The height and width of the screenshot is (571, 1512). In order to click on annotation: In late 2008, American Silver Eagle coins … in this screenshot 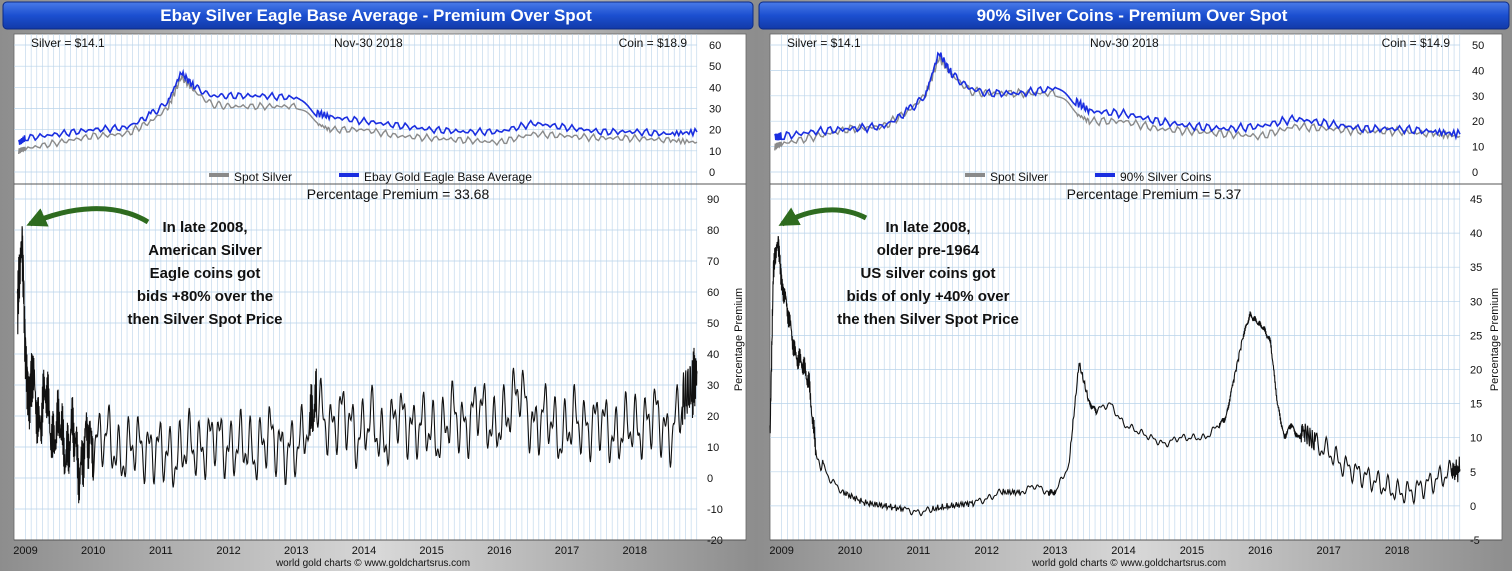, I will do `click(204, 273)`.